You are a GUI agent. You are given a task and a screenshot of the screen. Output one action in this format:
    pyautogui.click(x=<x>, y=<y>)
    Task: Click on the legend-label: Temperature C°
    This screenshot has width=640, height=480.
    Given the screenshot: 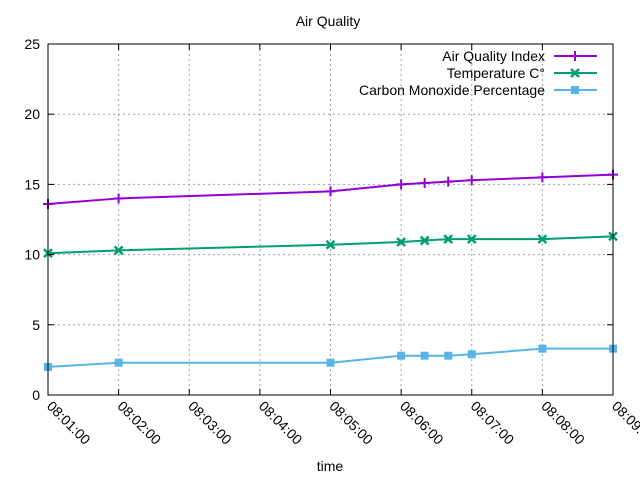 What is the action you would take?
    pyautogui.click(x=496, y=73)
    